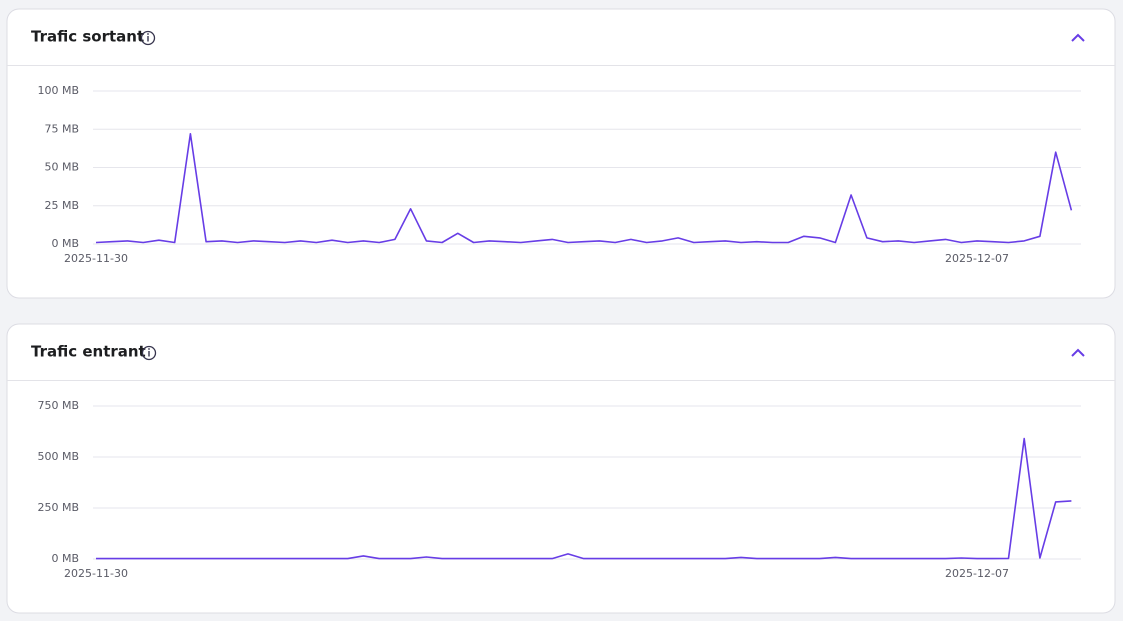  What do you see at coordinates (58, 456) in the screenshot?
I see `y-tick-label: 500 MB` at bounding box center [58, 456].